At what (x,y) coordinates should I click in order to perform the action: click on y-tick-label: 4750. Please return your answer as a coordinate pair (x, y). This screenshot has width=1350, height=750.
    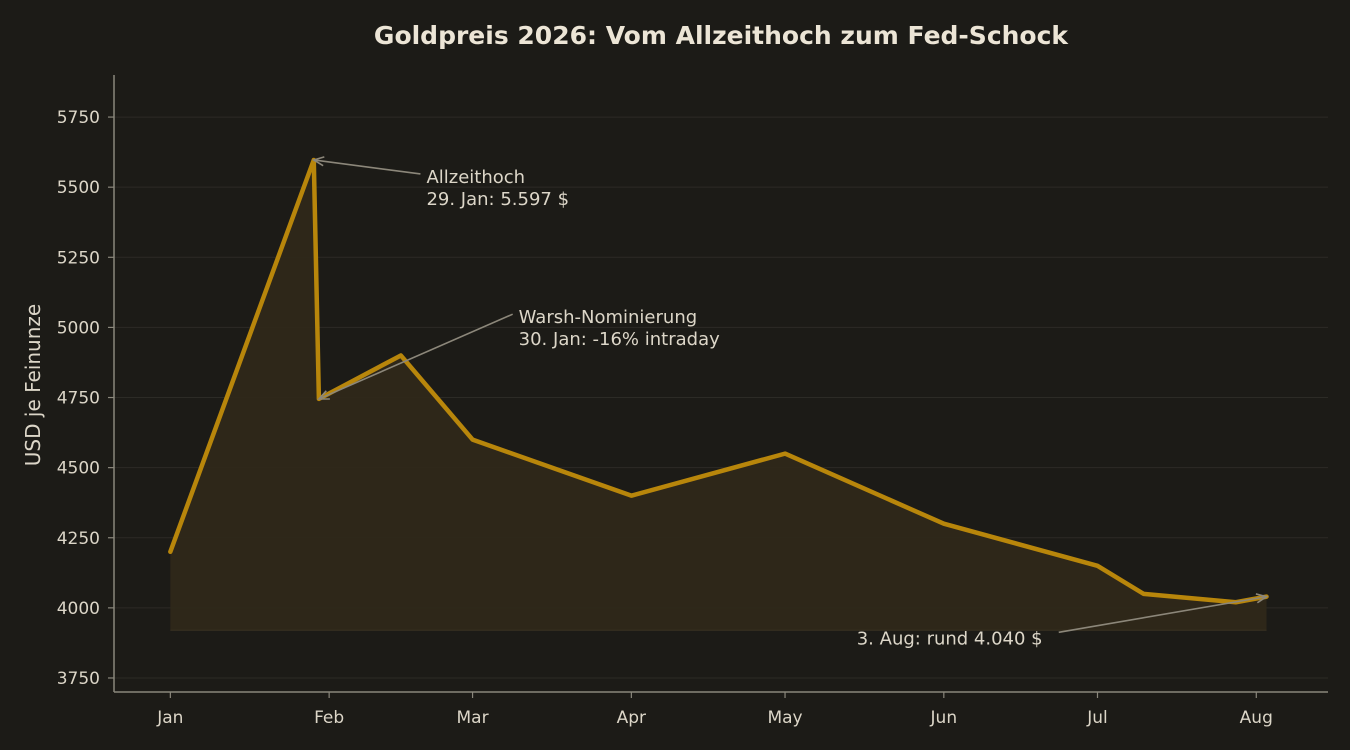
    Looking at the image, I should click on (78, 399).